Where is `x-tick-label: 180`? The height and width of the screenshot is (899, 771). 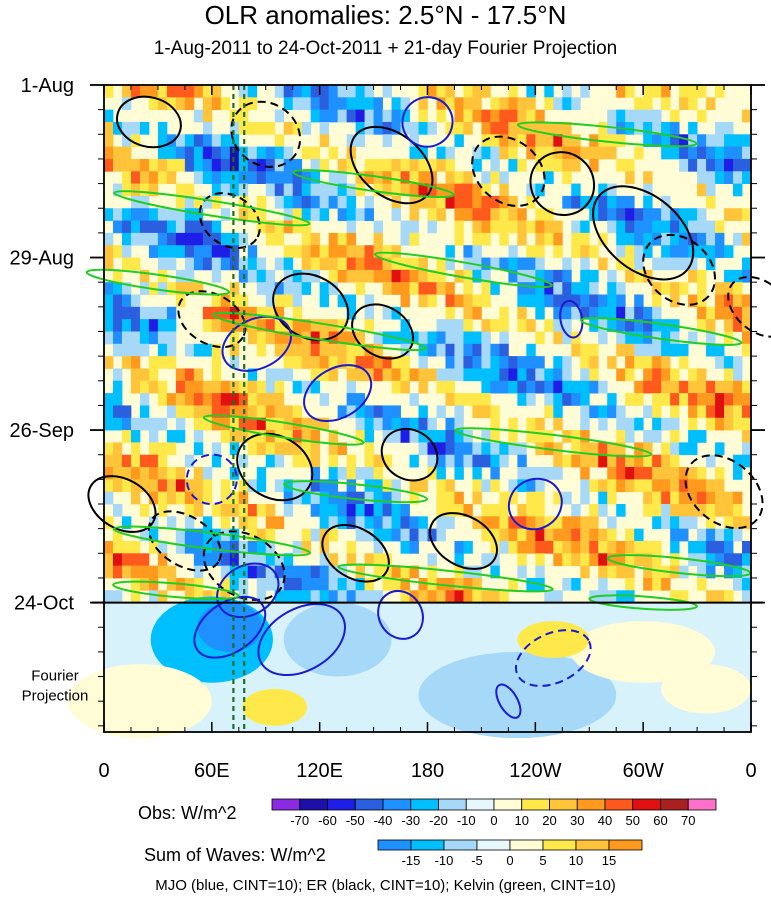 x-tick-label: 180 is located at coordinates (427, 771).